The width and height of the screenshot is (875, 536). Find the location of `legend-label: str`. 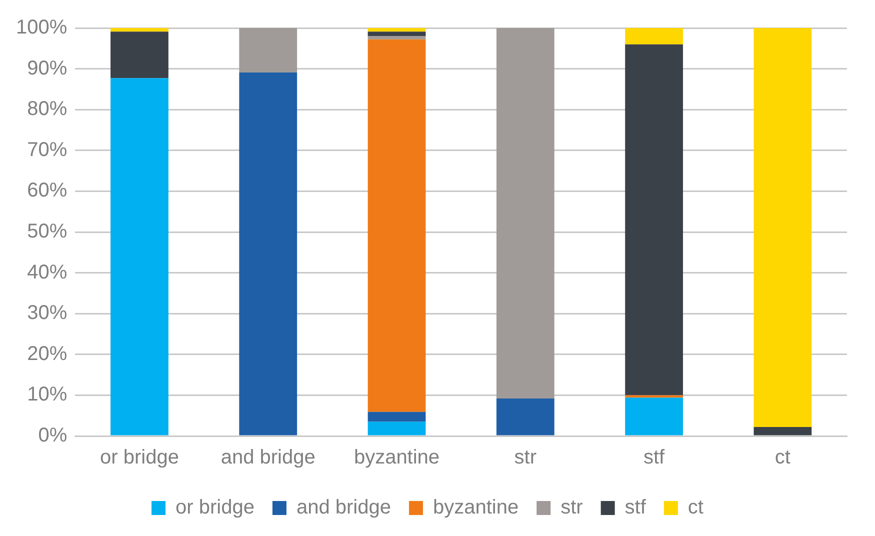

legend-label: str is located at coordinates (572, 507).